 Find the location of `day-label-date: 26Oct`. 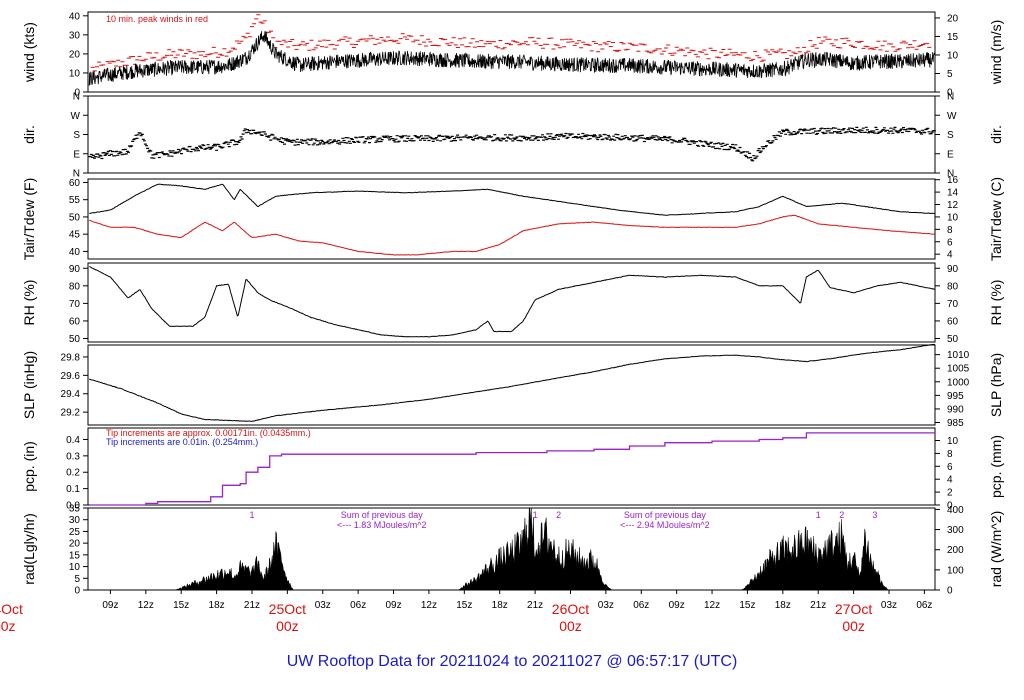

day-label-date: 26Oct is located at coordinates (570, 609).